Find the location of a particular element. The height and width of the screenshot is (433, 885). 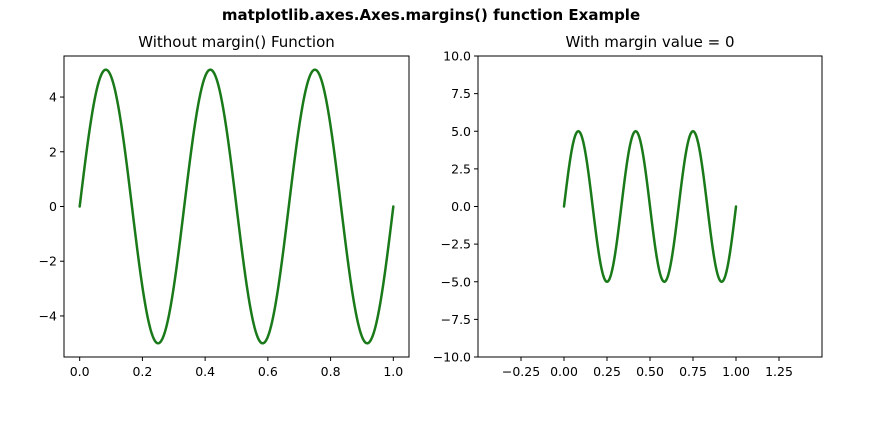

x-tick-label: 1.0 is located at coordinates (393, 371).